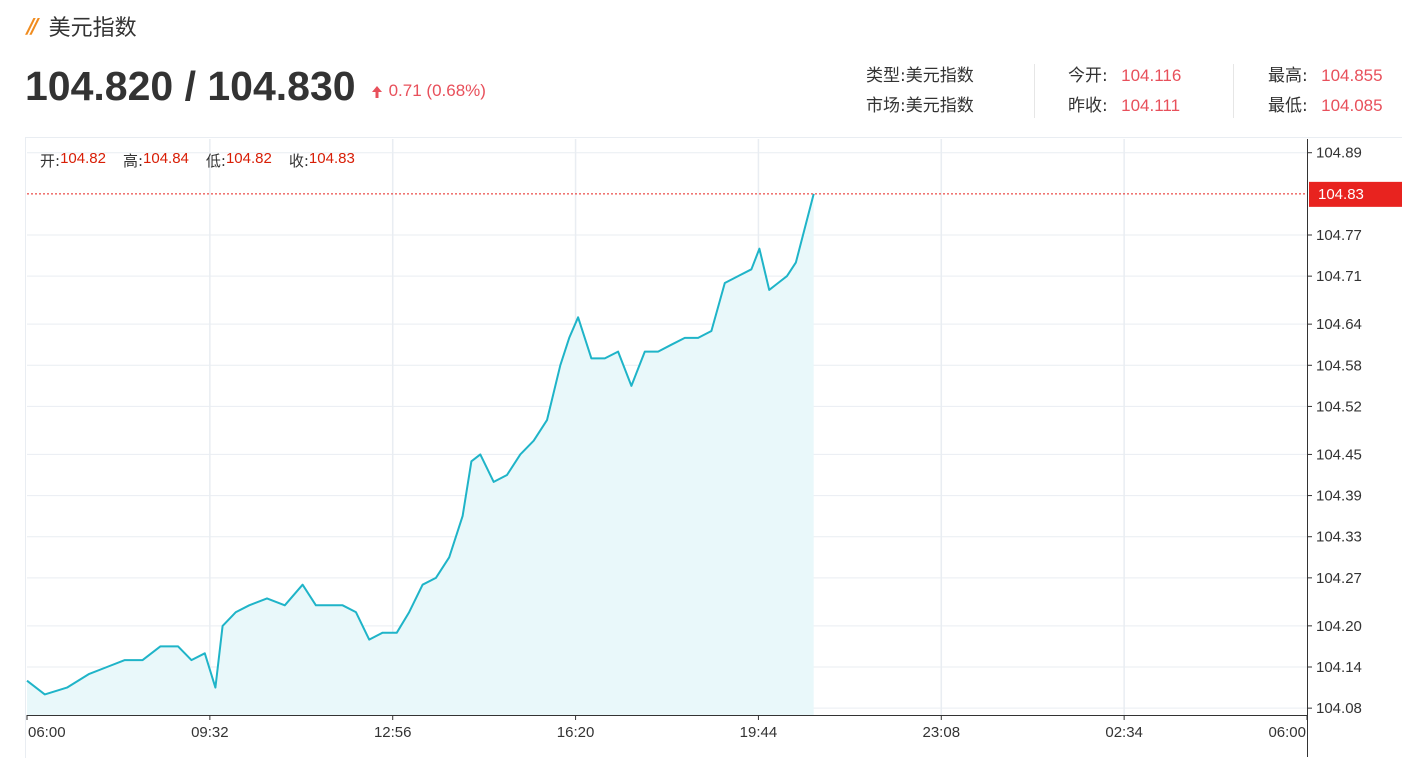 This screenshot has width=1412, height=758. I want to click on last-price-label: 104.83, so click(1341, 194).